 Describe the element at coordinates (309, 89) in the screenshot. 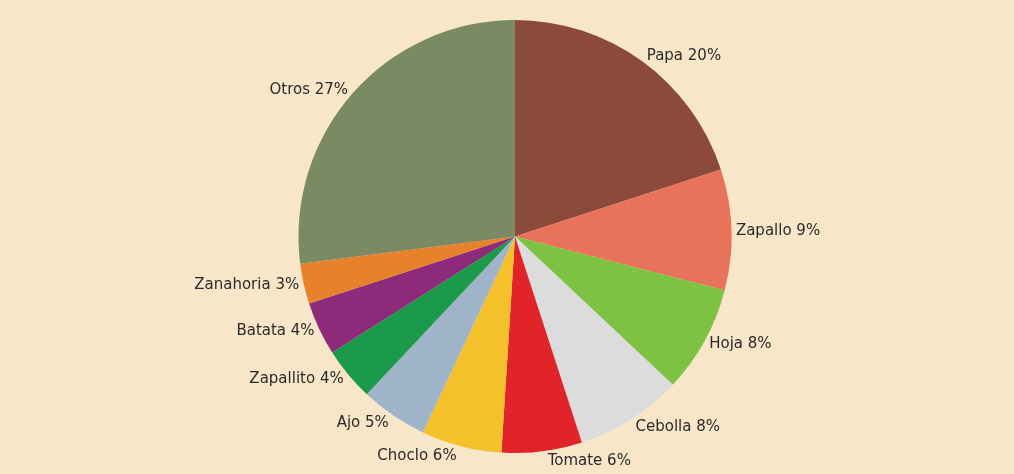

I see `slice-label: Otros 27%` at that location.